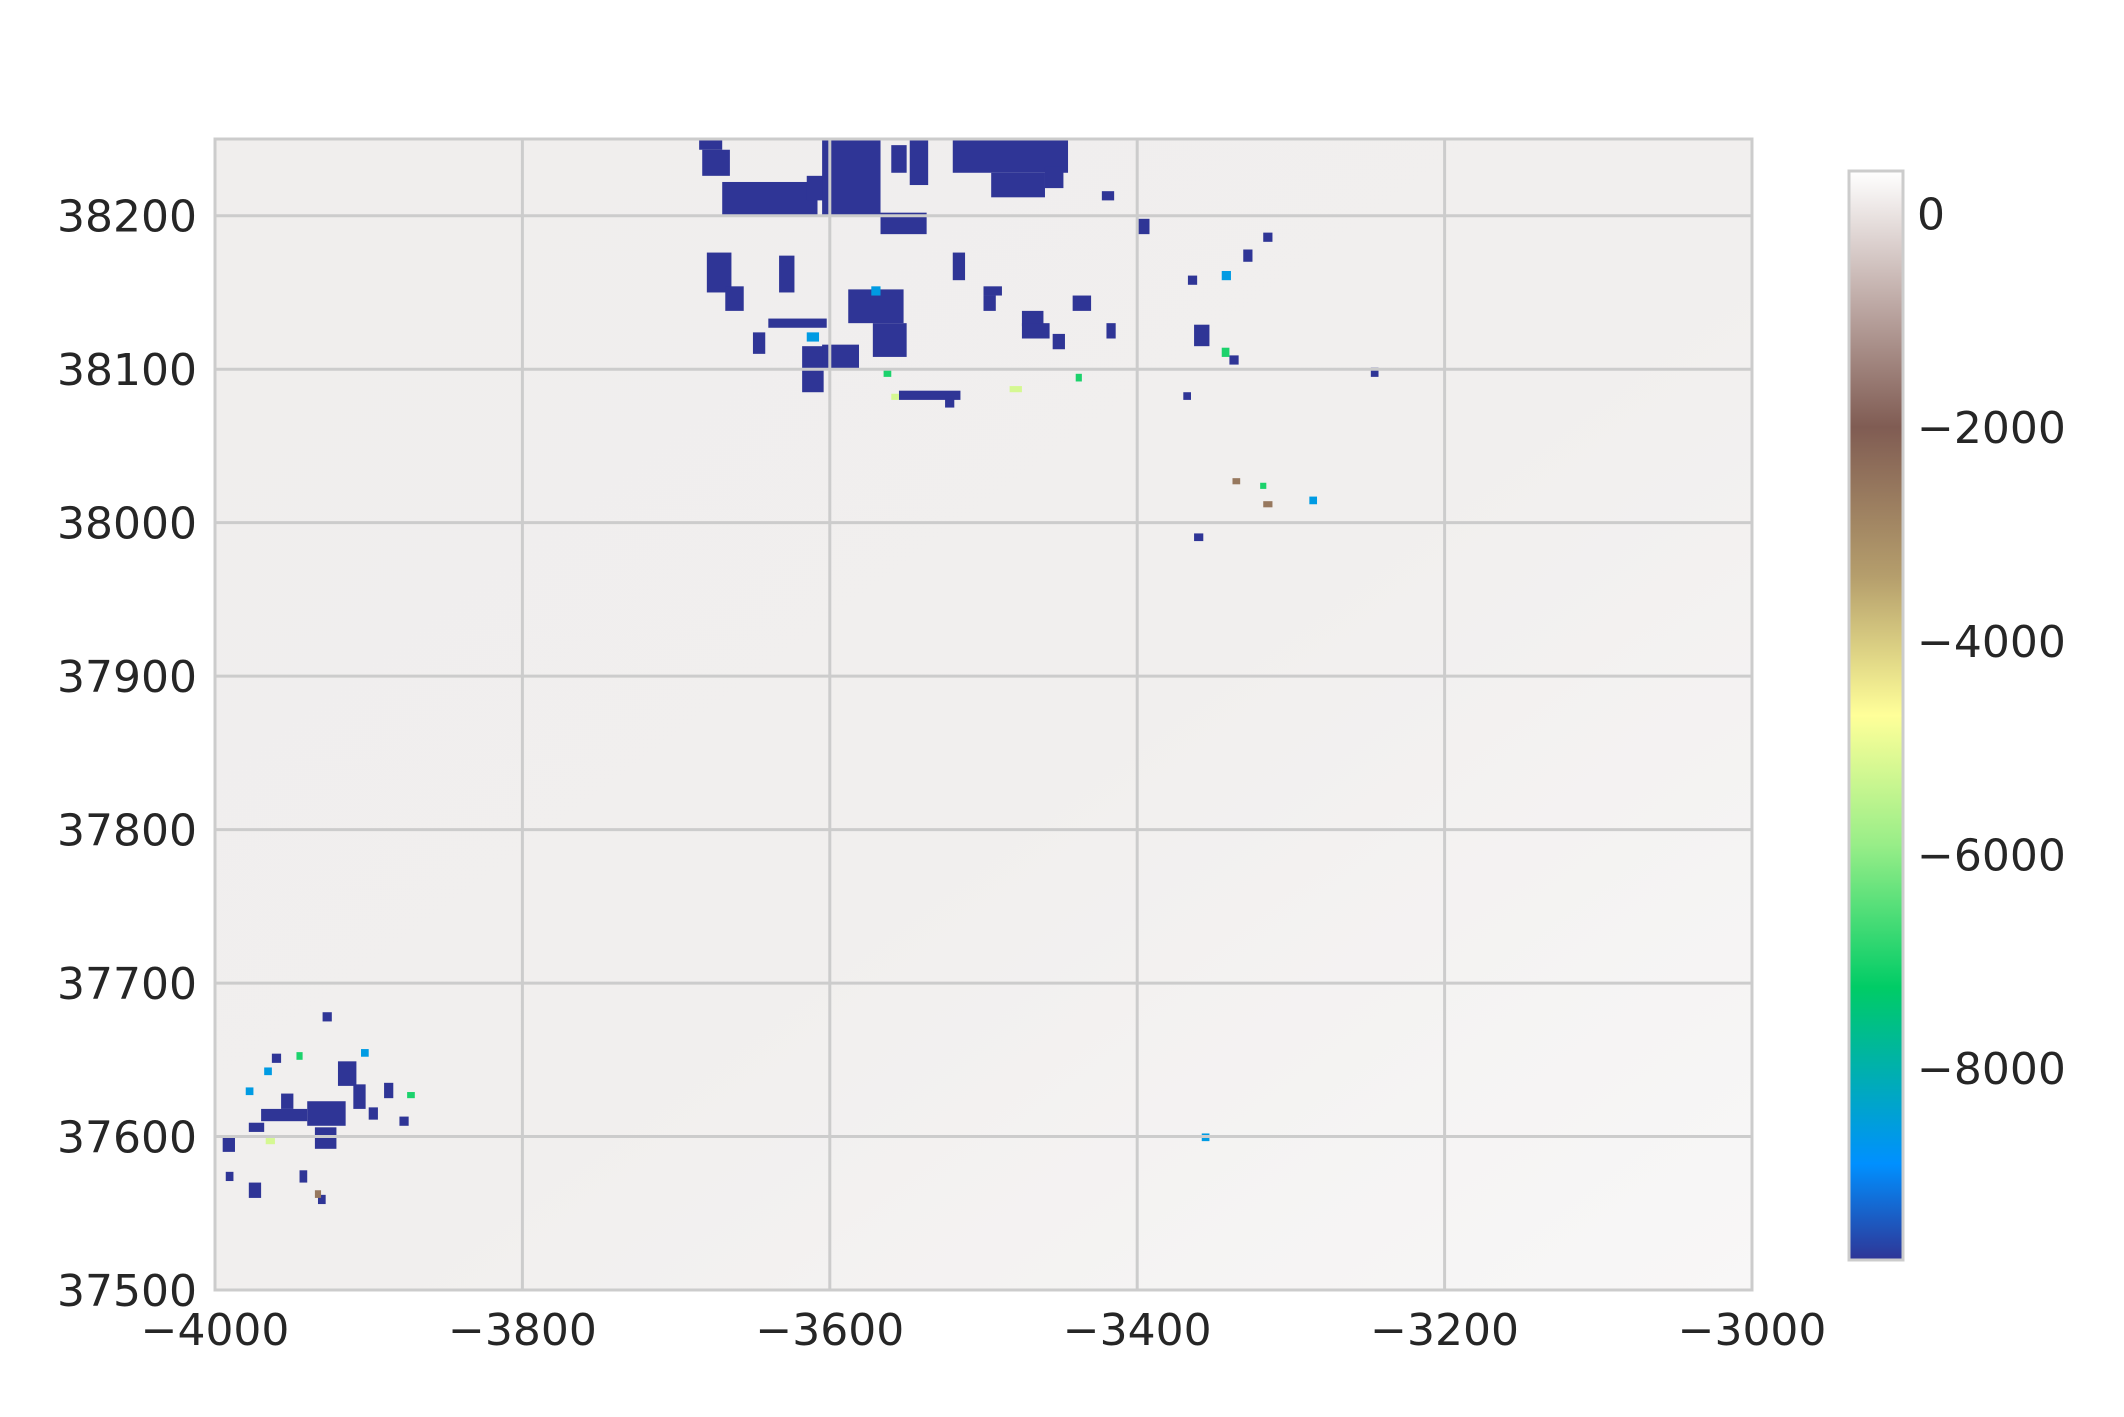 This screenshot has height=1417, width=2124. Describe the element at coordinates (127, 984) in the screenshot. I see `y-tick-label: 37700` at that location.